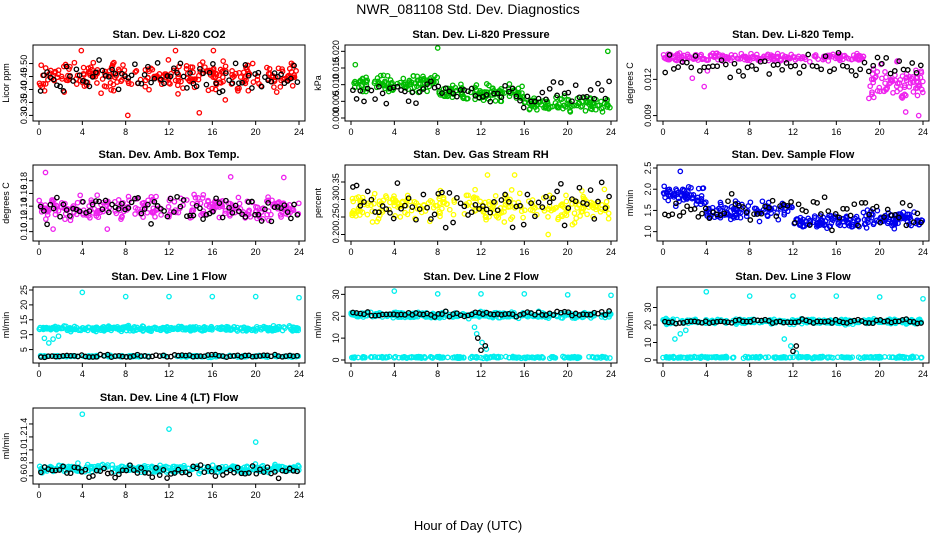 Image resolution: width=936 pixels, height=540 pixels. Describe the element at coordinates (648, 189) in the screenshot. I see `y-tick-label: 2.0` at that location.